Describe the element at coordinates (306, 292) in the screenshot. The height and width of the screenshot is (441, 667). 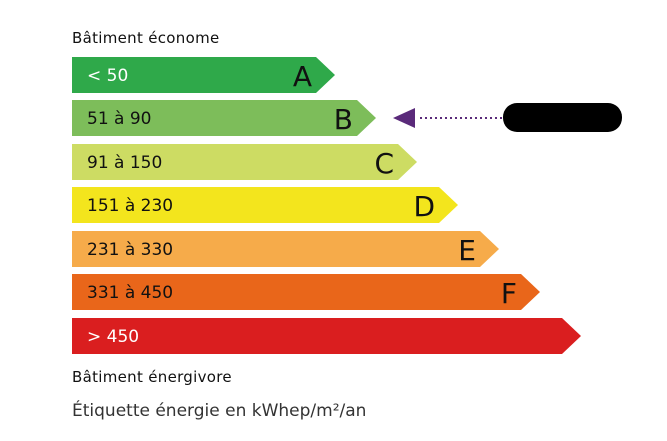
I see `class-bar-f` at that location.